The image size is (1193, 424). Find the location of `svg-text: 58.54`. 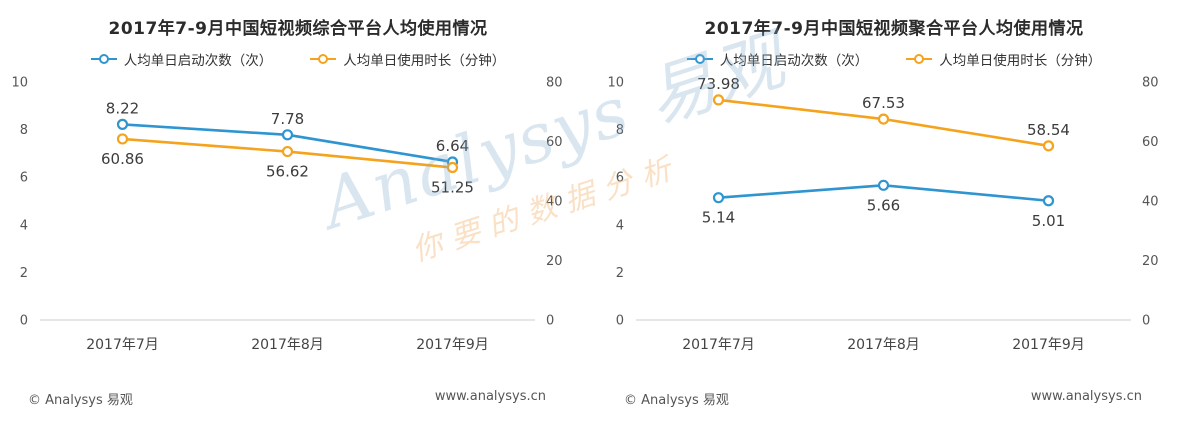

svg-text: 58.54 is located at coordinates (1048, 130).